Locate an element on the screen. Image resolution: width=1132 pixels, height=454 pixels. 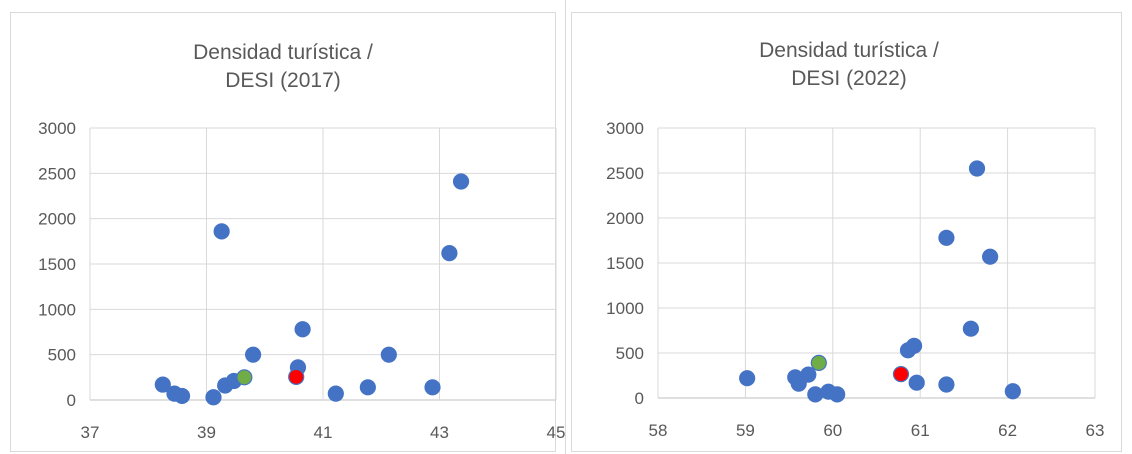
x-tick-label: 63 is located at coordinates (1095, 430).